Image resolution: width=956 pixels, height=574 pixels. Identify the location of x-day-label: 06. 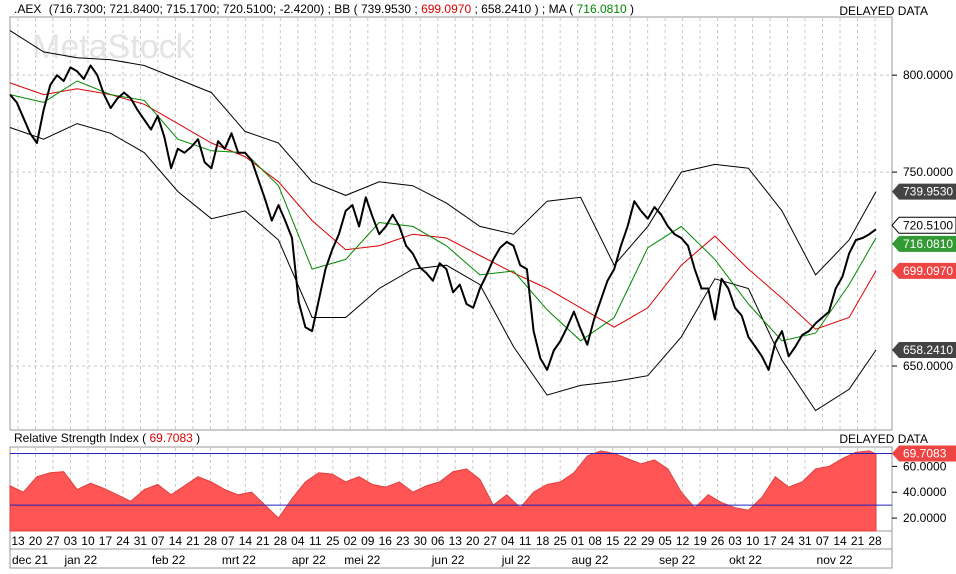
(438, 541).